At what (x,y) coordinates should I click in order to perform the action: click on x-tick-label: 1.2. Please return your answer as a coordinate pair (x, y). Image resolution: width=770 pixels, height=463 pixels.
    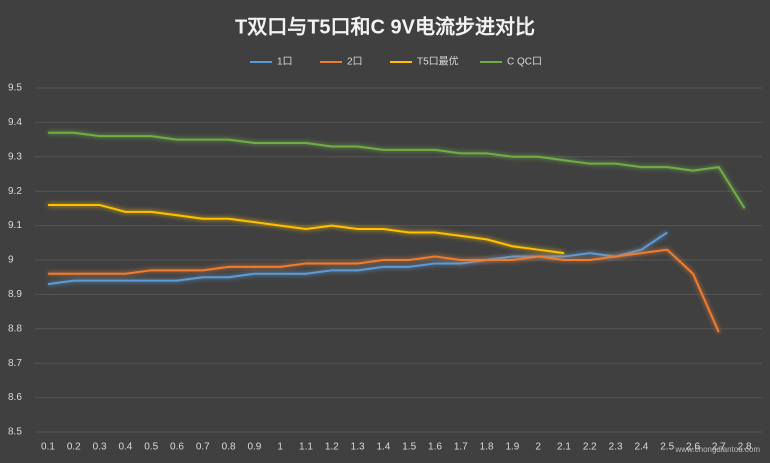
    Looking at the image, I should click on (332, 447).